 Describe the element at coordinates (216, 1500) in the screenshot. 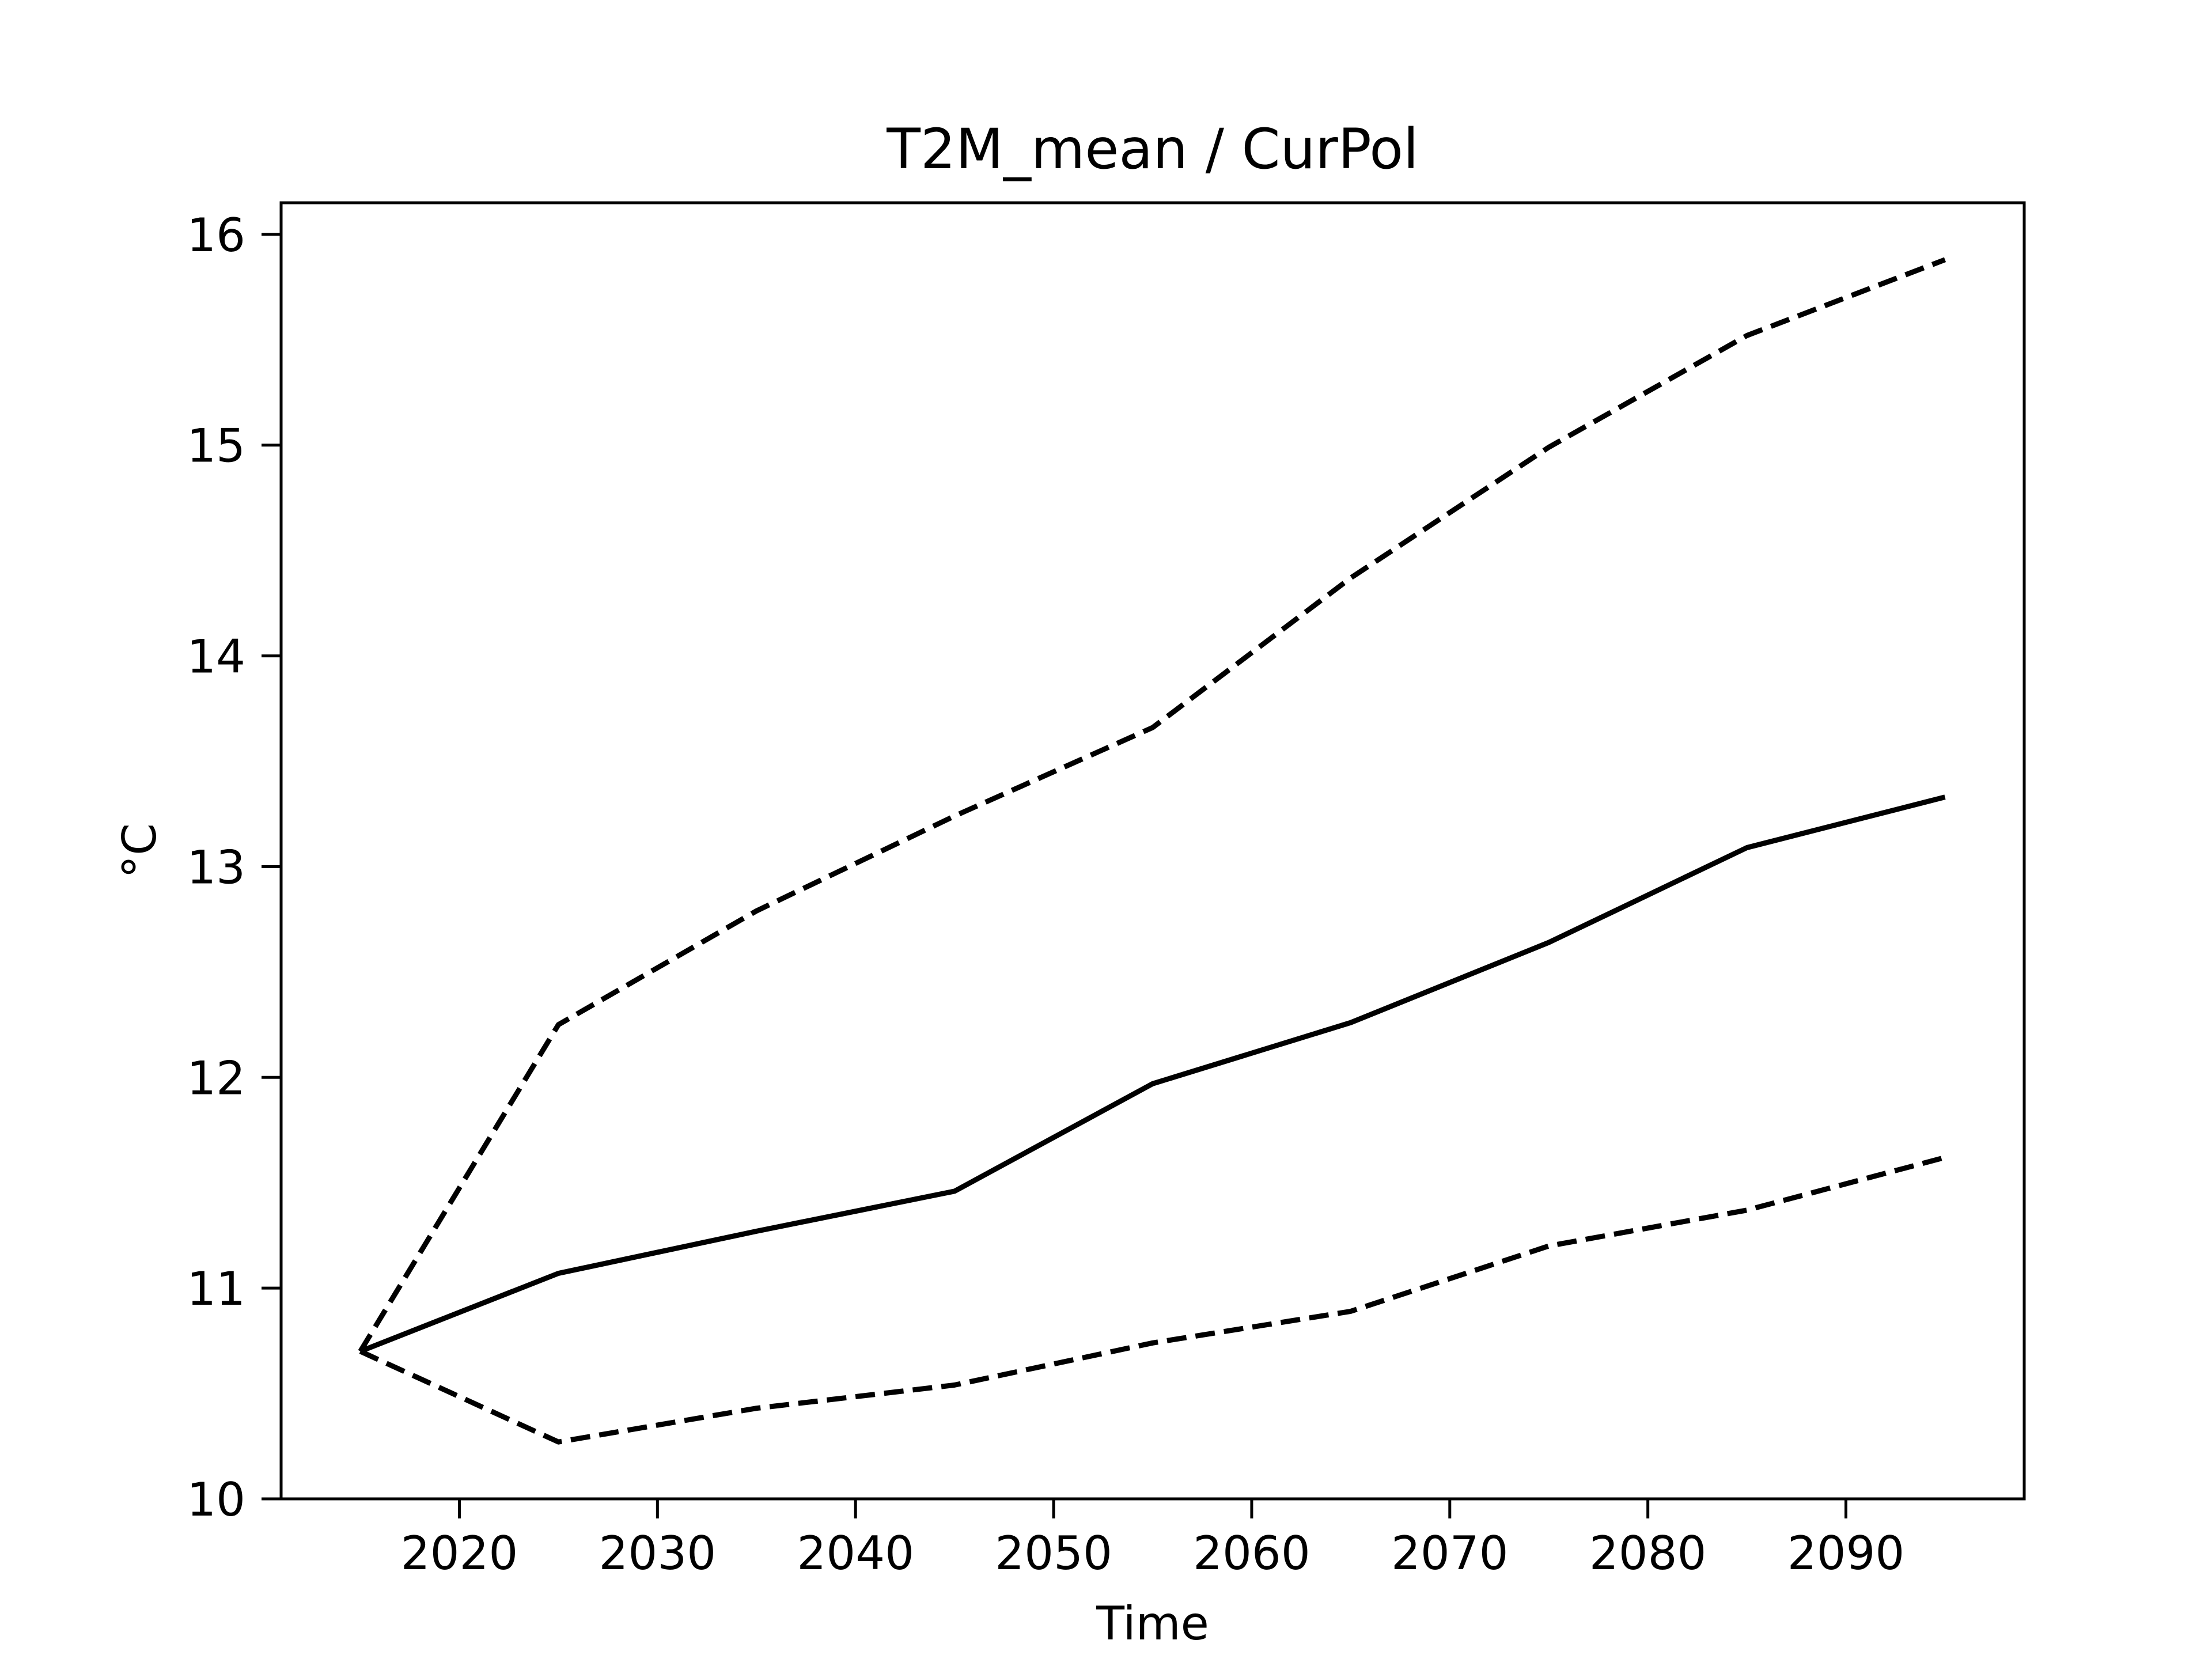

I see `y-tick-label: 10` at that location.